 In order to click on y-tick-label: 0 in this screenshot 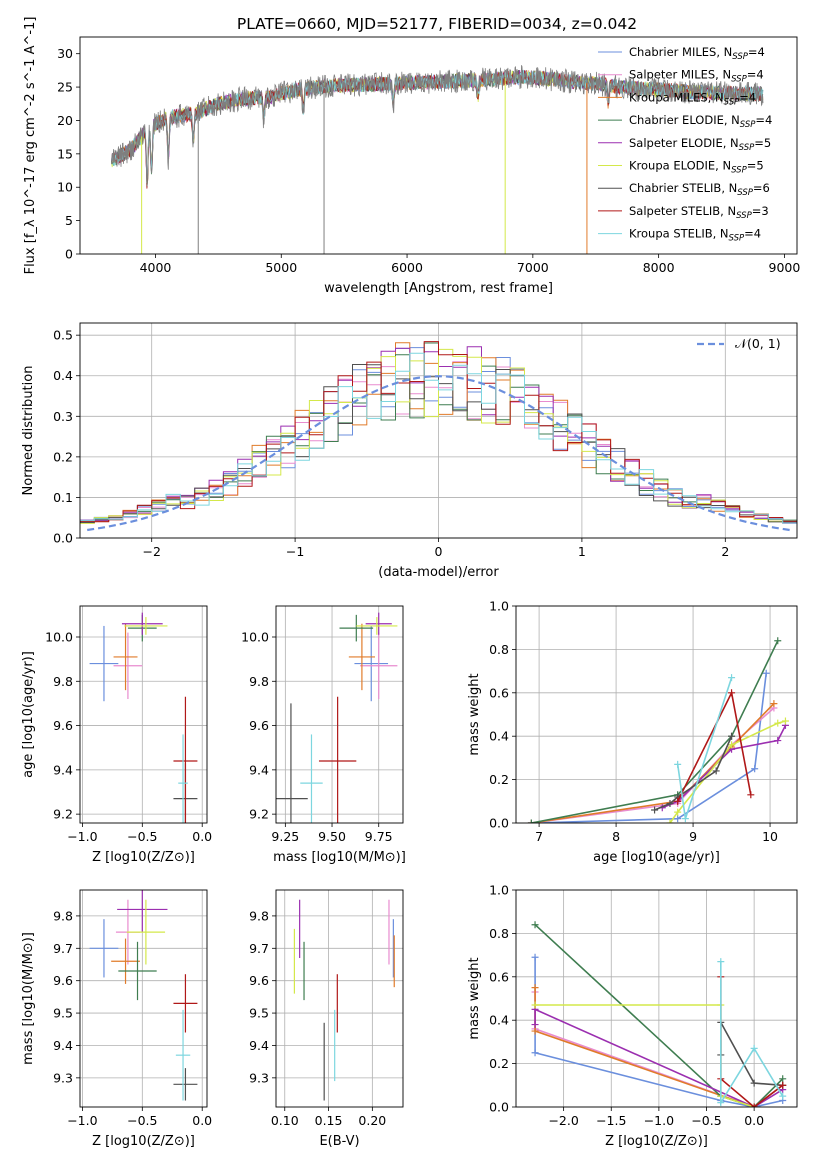, I will do `click(69, 254)`.